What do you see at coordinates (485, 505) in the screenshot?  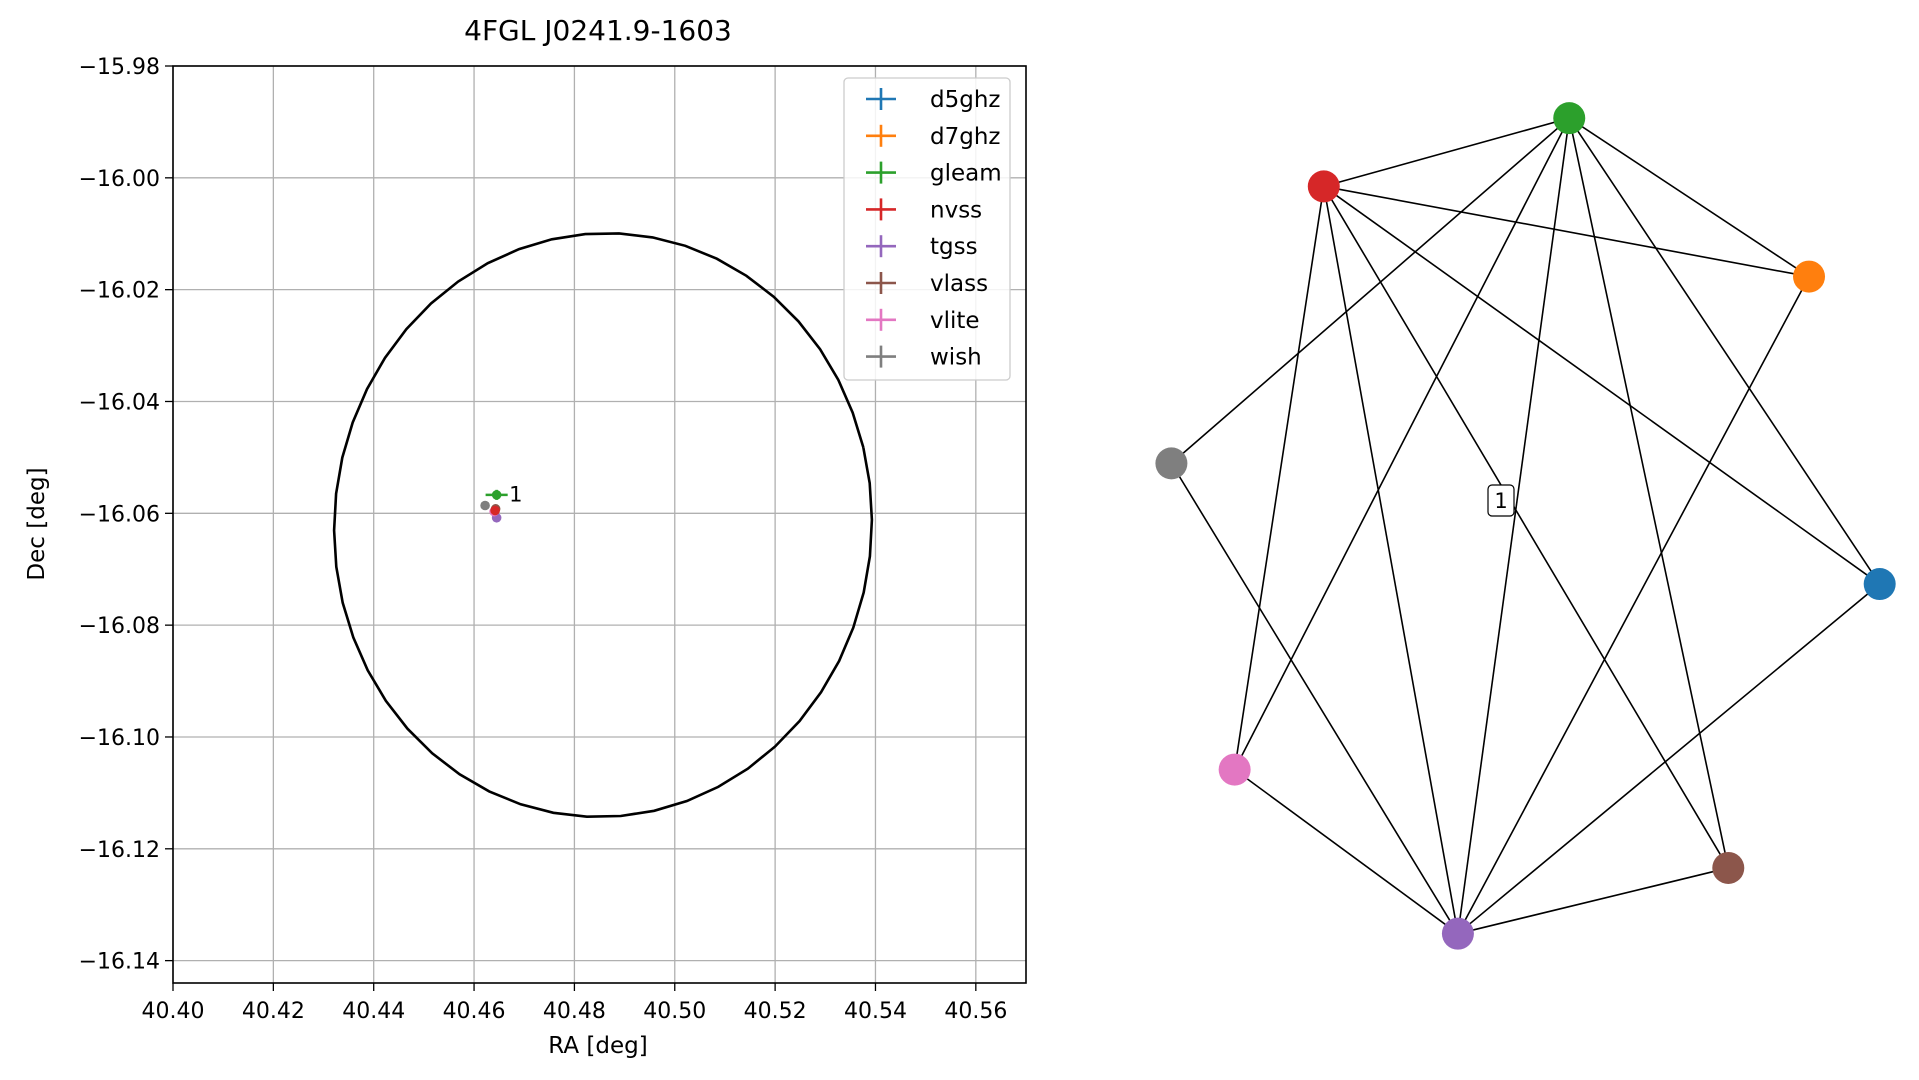 I see `point-wish` at bounding box center [485, 505].